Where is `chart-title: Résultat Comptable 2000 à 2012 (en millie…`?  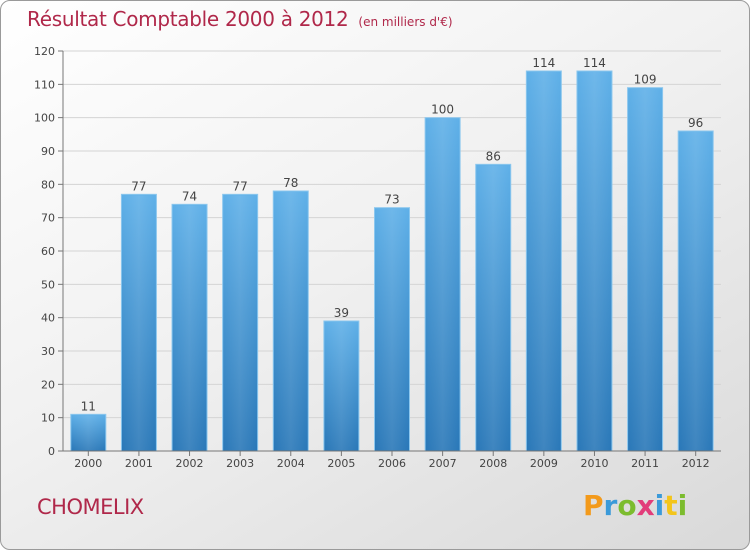 chart-title: Résultat Comptable 2000 à 2012 (en millie… is located at coordinates (240, 19).